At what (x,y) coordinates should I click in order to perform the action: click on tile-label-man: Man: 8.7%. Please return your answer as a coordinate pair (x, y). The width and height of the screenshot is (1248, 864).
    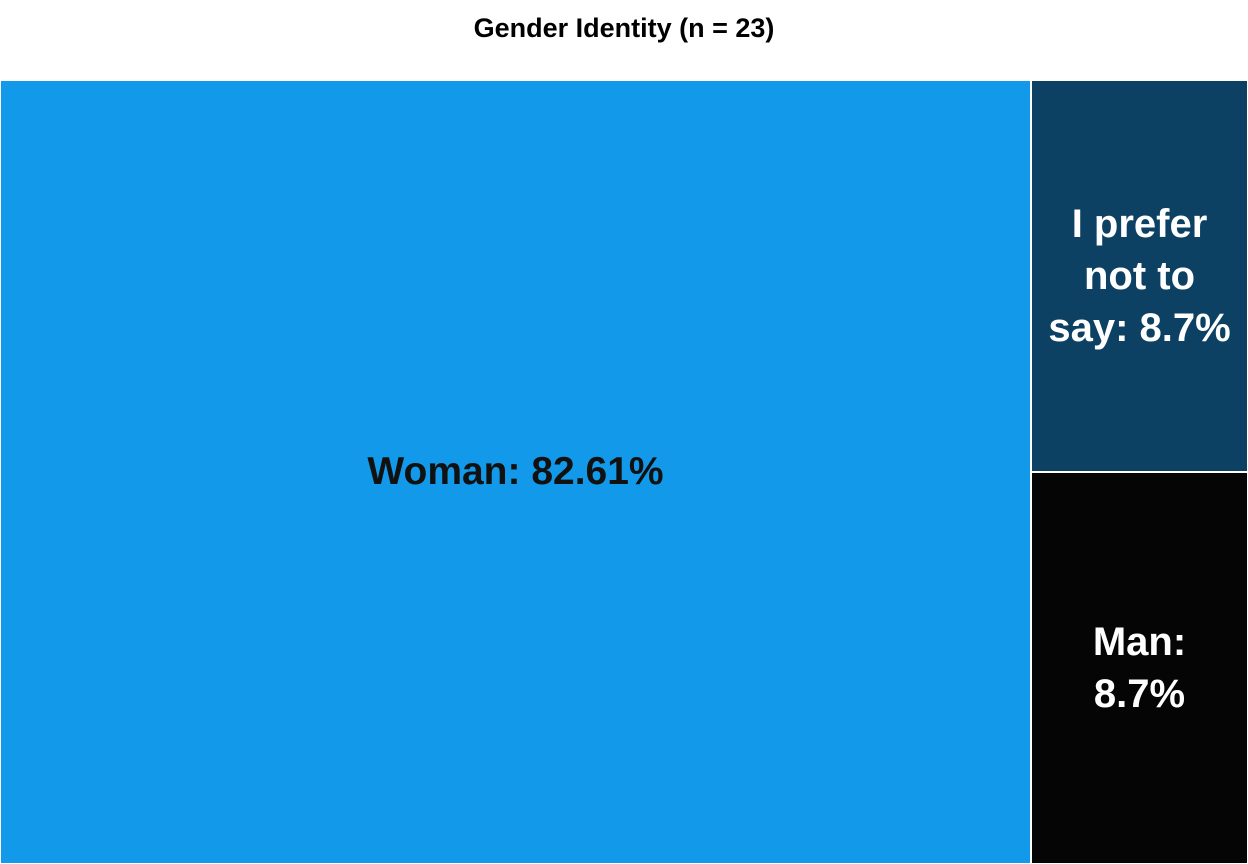
    Looking at the image, I should click on (1139, 668).